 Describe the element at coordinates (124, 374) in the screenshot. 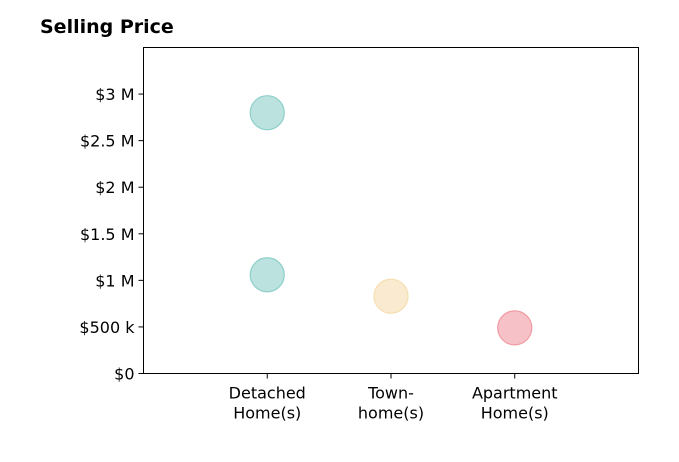

I see `y-tick-label: $0` at that location.